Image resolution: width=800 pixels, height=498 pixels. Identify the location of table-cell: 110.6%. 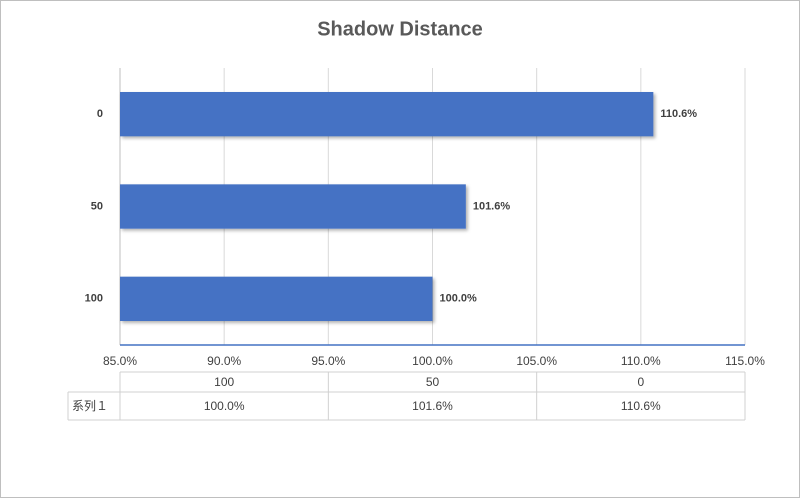
(641, 406).